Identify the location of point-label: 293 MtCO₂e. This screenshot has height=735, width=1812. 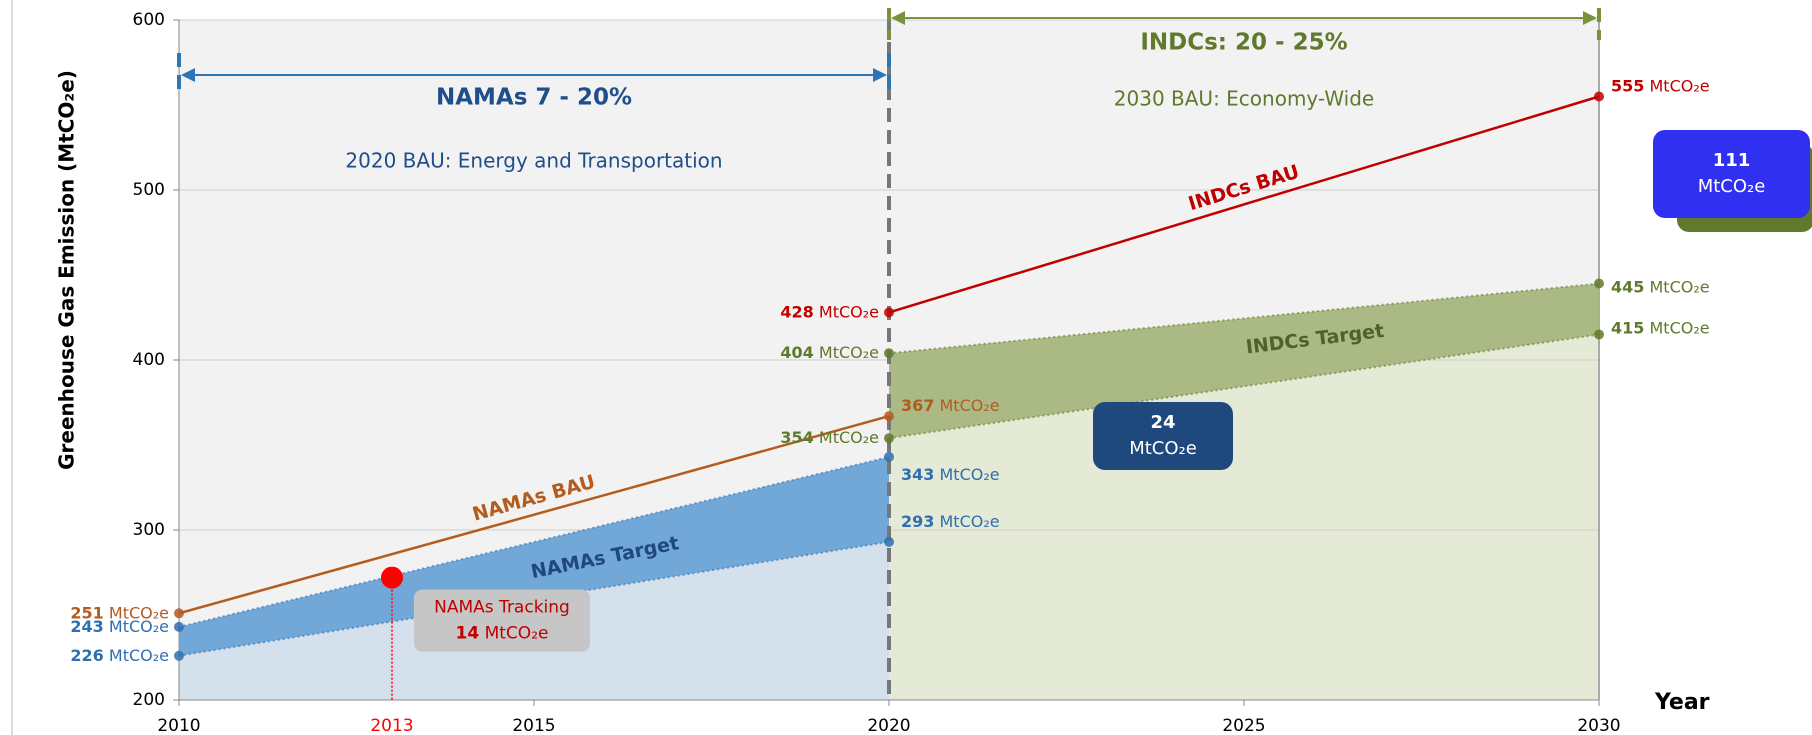
(950, 520).